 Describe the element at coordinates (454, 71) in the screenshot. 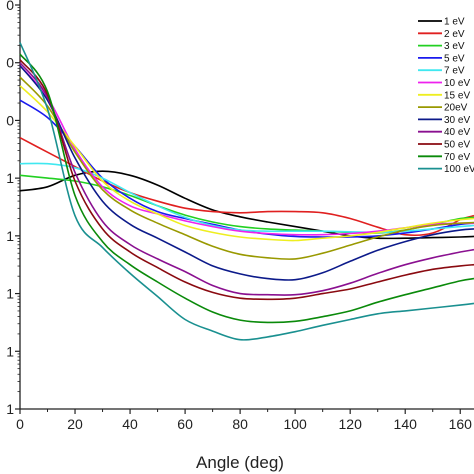

I see `legend-label: 7 eV` at that location.